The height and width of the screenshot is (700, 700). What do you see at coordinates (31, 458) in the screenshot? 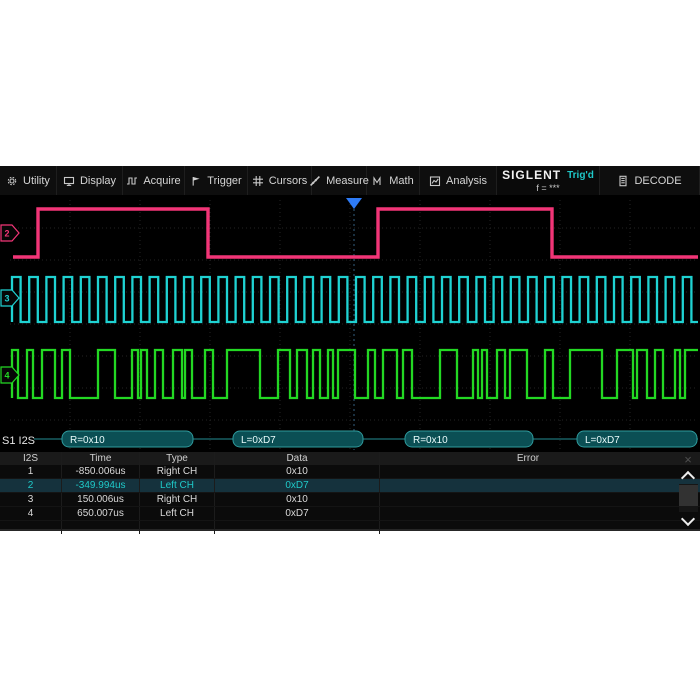
I see `table-header-col-index: I2S` at bounding box center [31, 458].